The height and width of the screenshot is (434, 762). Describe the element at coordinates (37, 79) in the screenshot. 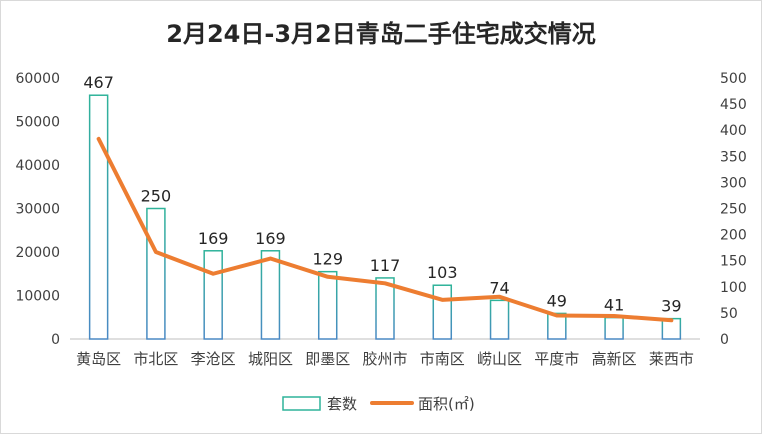

I see `left-axis-tick: 60000` at that location.